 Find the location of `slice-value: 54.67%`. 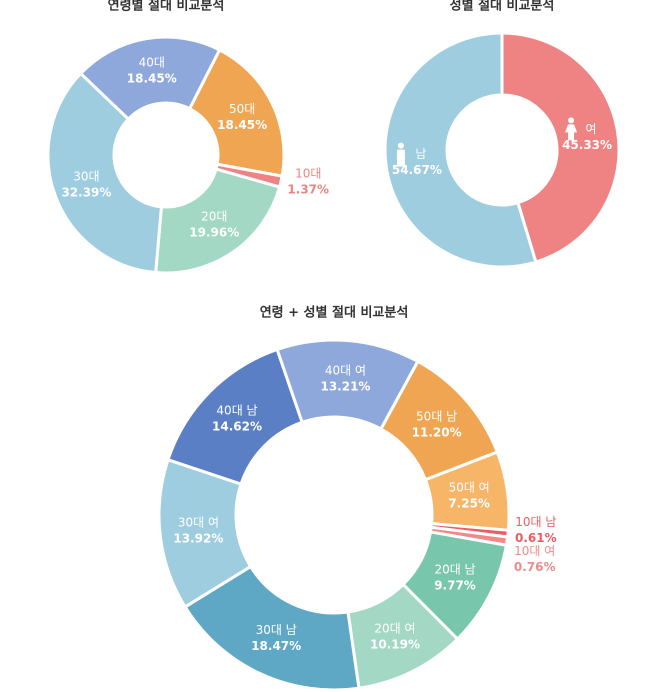

slice-value: 54.67% is located at coordinates (417, 170).